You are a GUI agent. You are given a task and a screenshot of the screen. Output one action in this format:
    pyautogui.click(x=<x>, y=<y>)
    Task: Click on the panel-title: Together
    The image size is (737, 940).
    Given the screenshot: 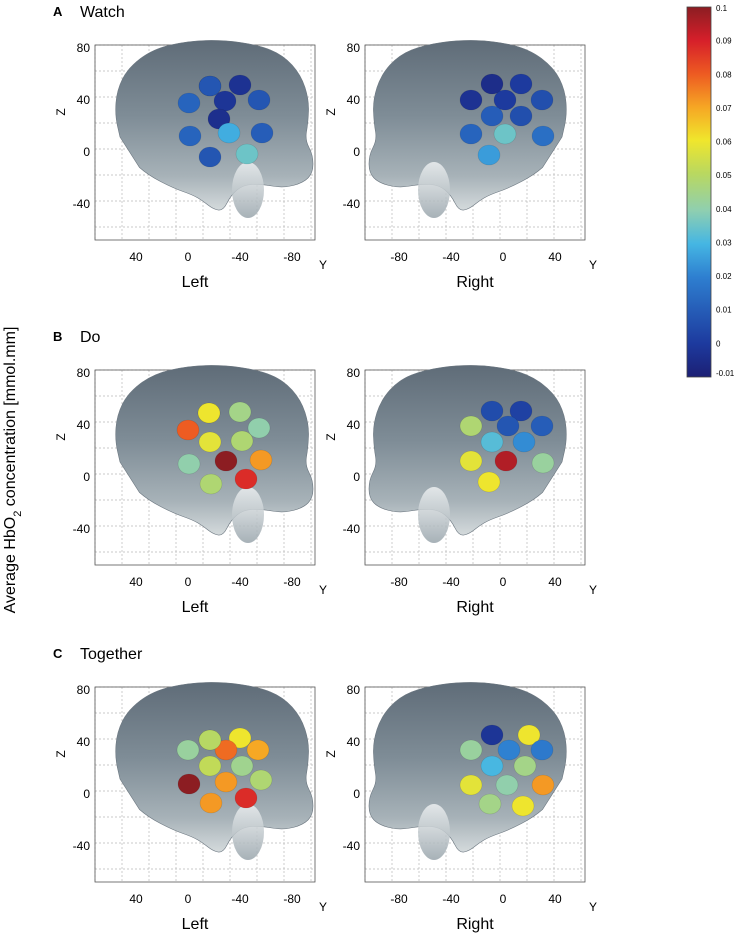 What is the action you would take?
    pyautogui.click(x=111, y=654)
    